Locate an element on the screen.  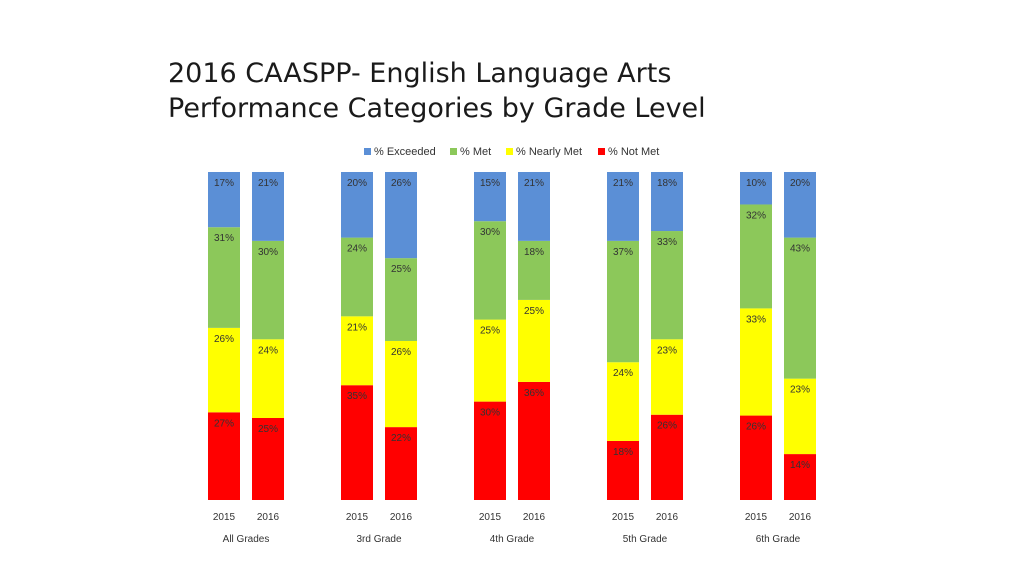
data-label-all-grades-2015-not-met: 27% is located at coordinates (224, 423).